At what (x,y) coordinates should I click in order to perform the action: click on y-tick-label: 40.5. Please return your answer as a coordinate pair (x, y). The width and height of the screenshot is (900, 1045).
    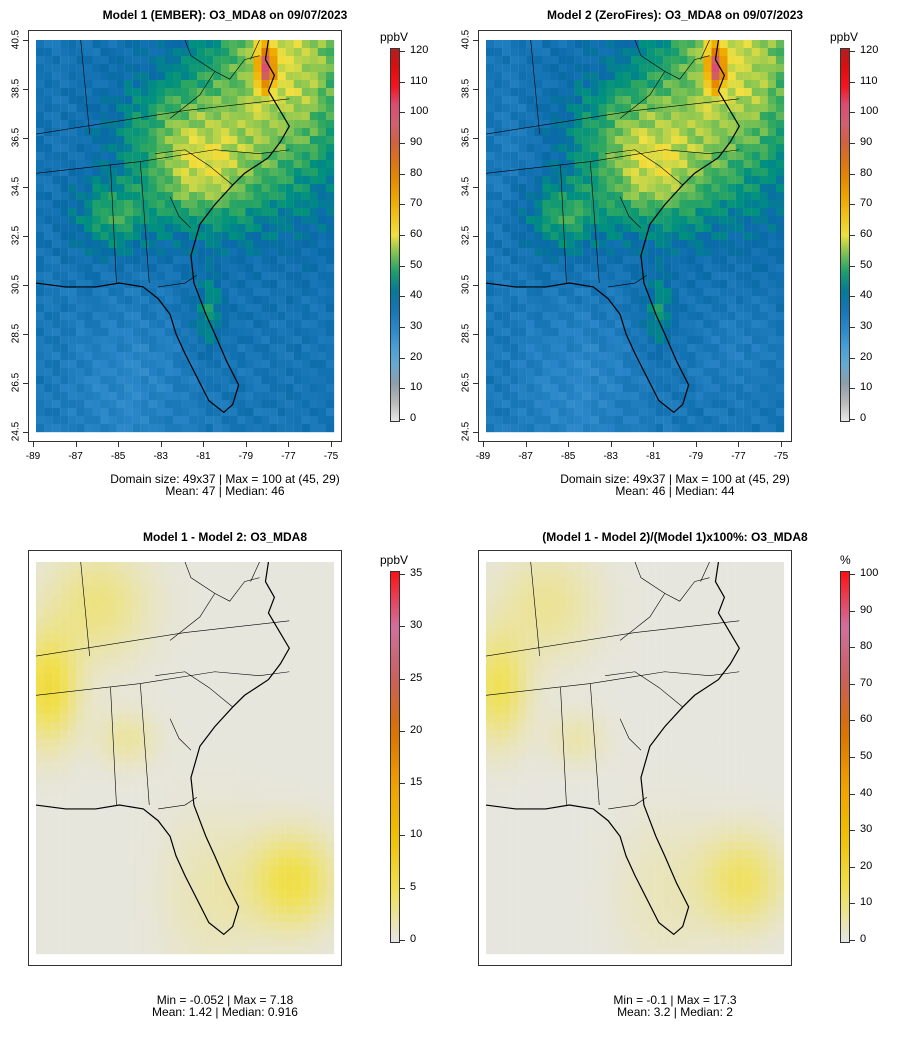
    Looking at the image, I should click on (16, 39).